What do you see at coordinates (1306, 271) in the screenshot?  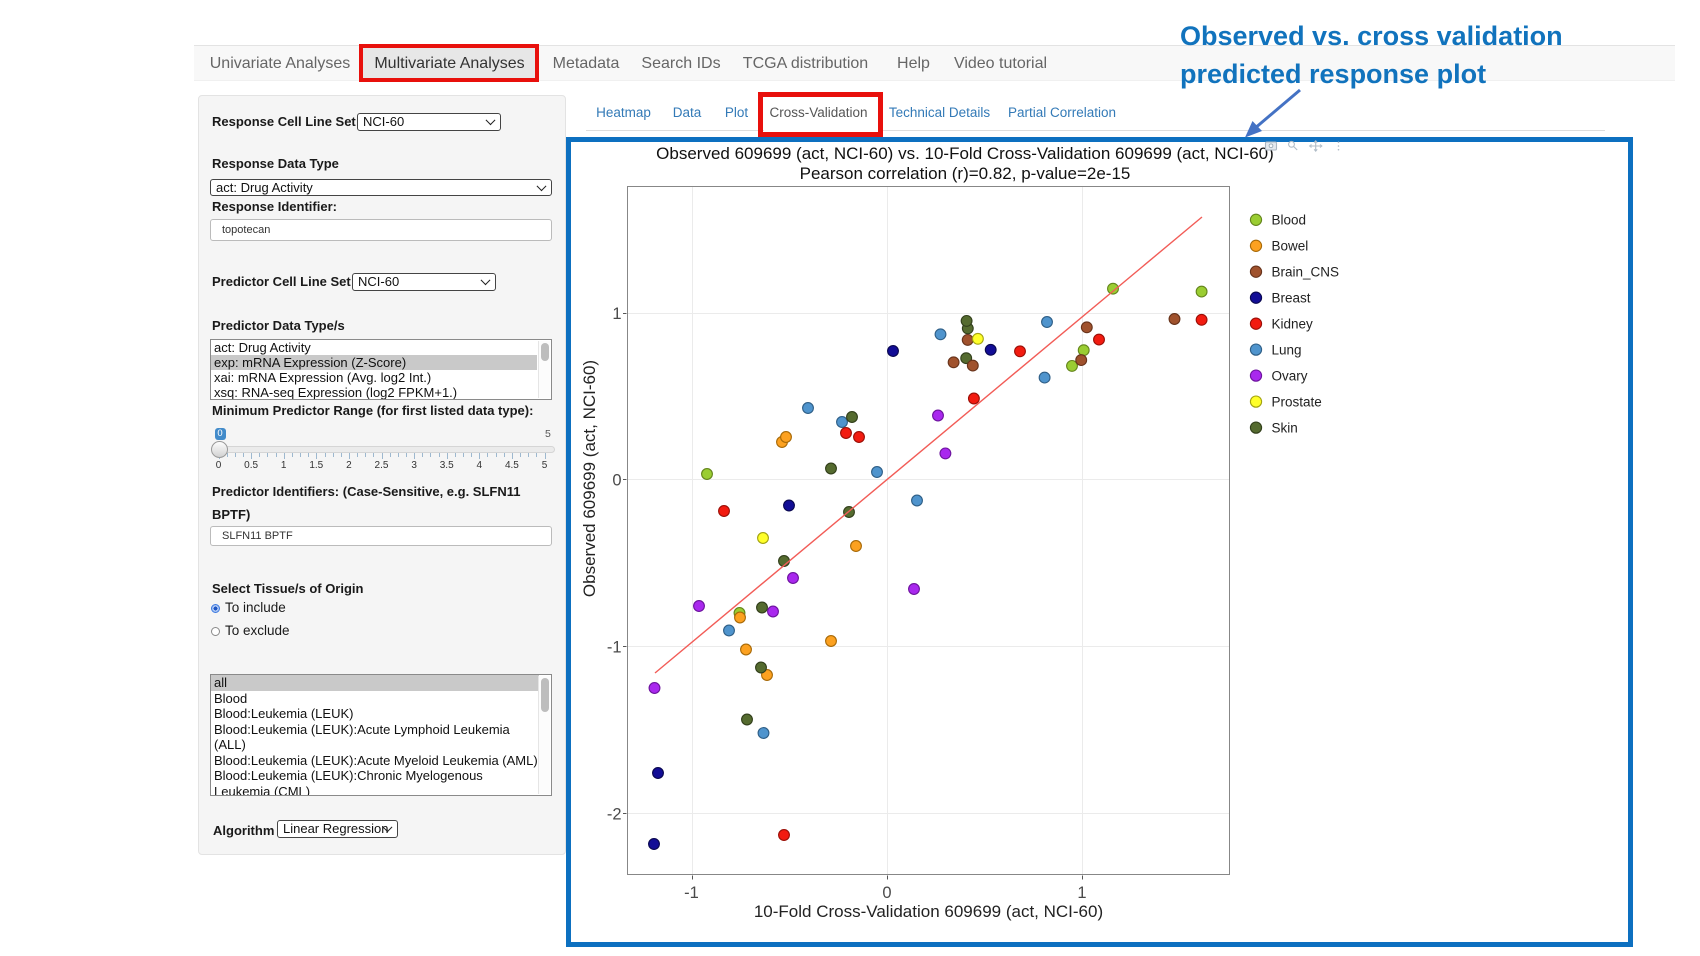 I see `svg-text: Brain_CNS` at bounding box center [1306, 271].